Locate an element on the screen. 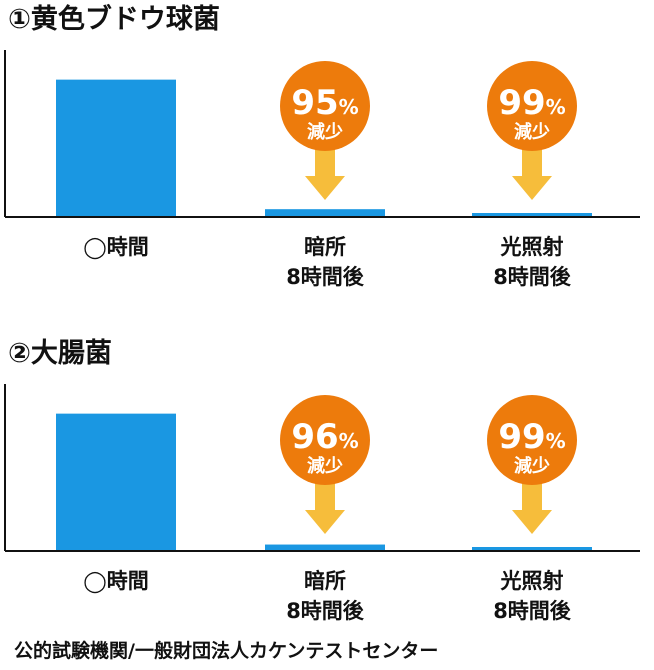  reduction-percent: 95% is located at coordinates (324, 103).